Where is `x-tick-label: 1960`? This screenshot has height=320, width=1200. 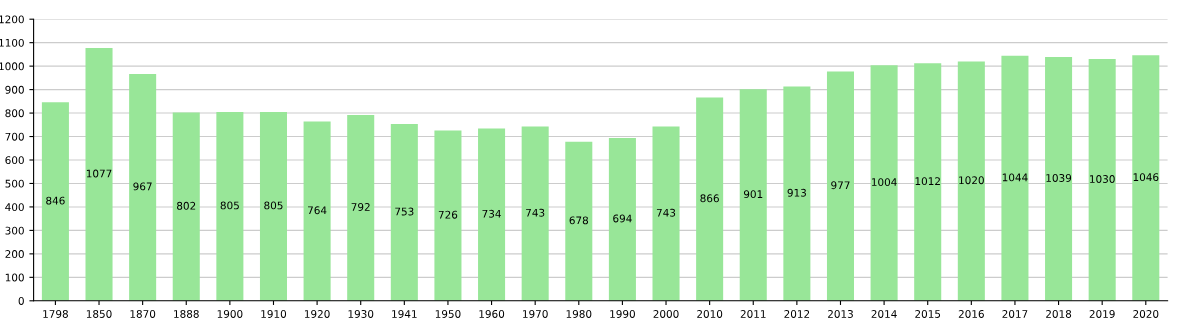 x-tick-label: 1960 is located at coordinates (492, 314).